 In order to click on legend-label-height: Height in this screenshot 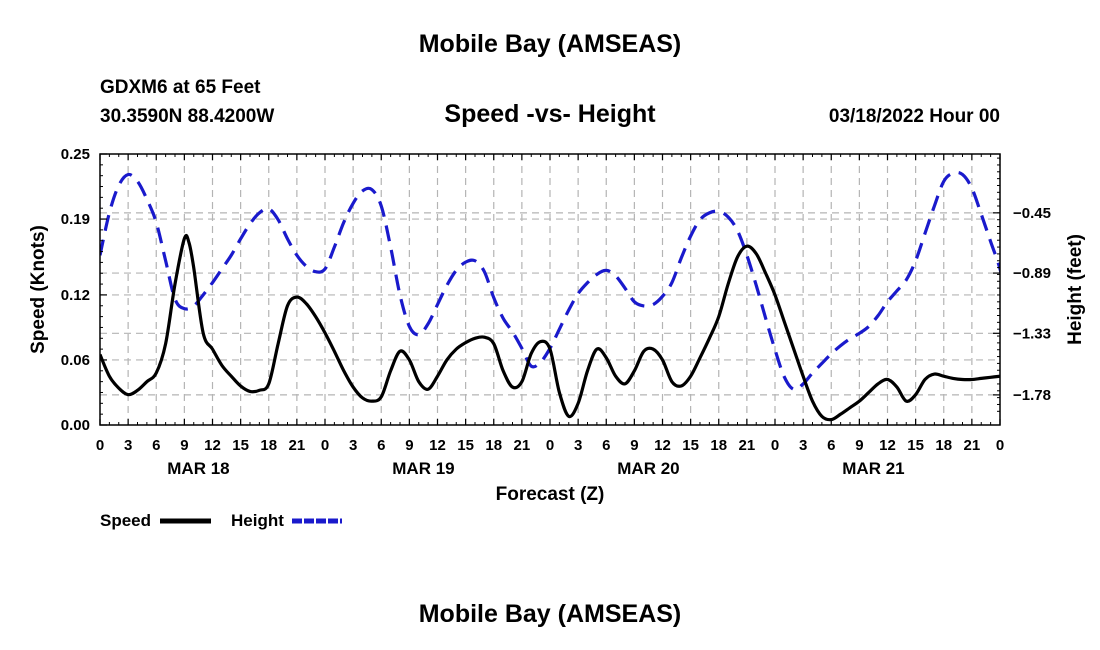, I will do `click(257, 520)`.